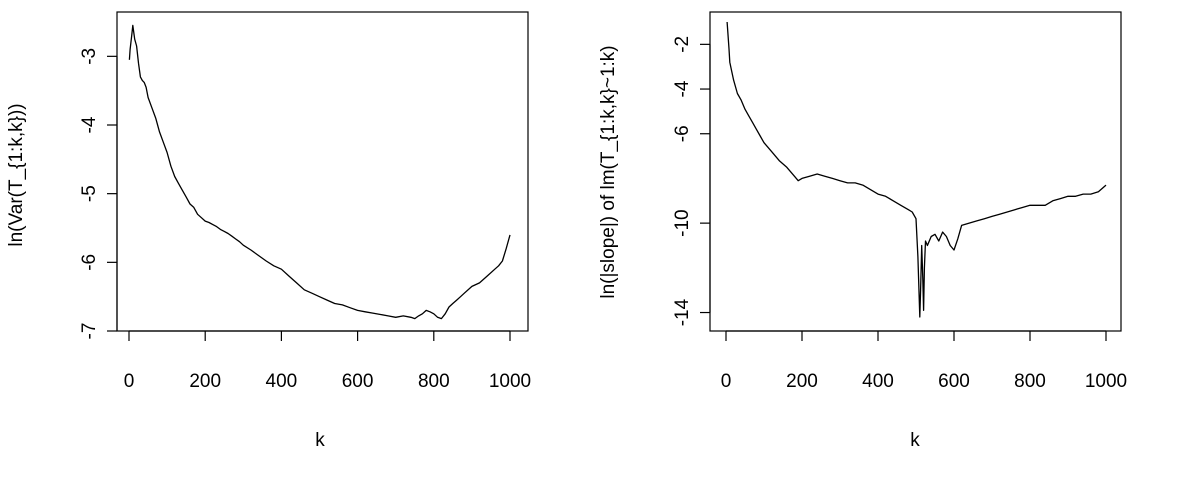  What do you see at coordinates (682, 44) in the screenshot?
I see `right-y-tick-label: -2` at bounding box center [682, 44].